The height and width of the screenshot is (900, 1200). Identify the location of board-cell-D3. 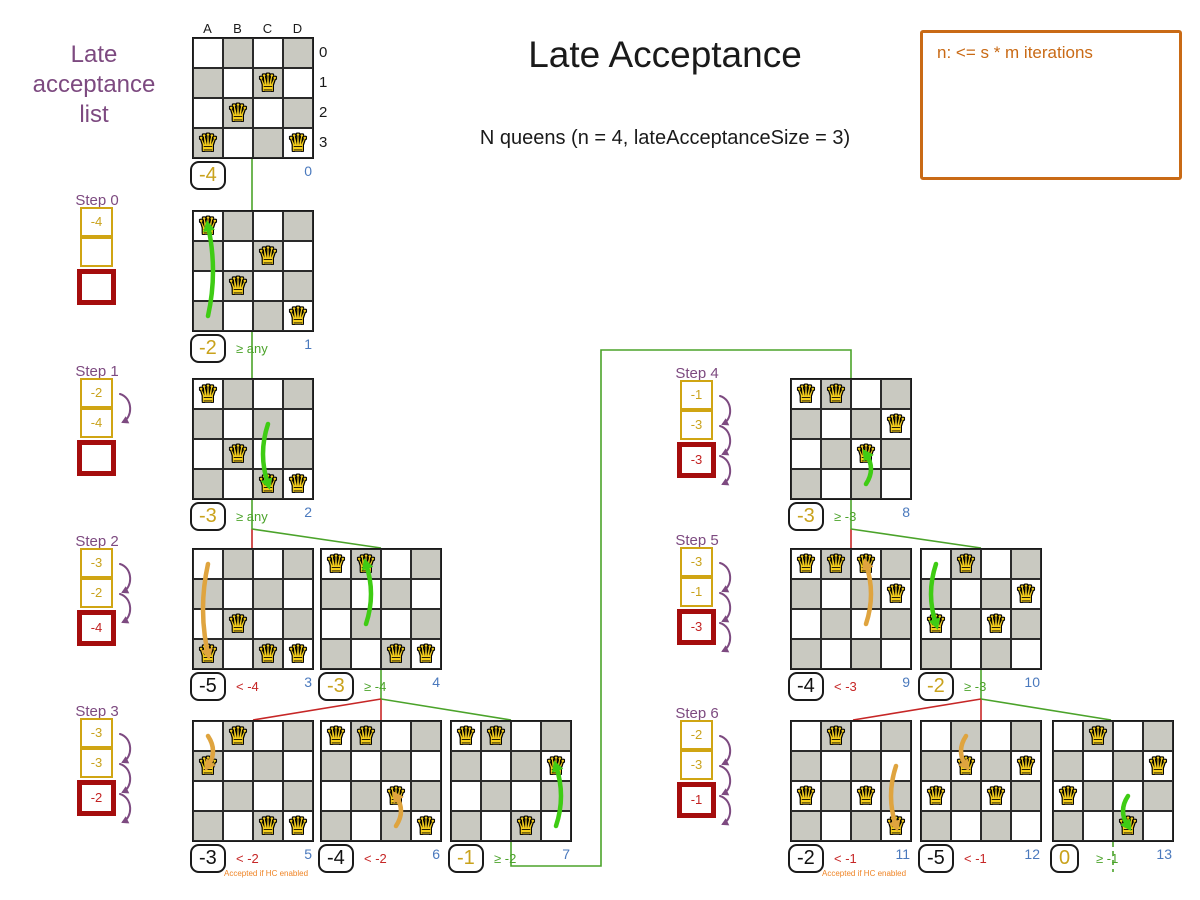
(1158, 826).